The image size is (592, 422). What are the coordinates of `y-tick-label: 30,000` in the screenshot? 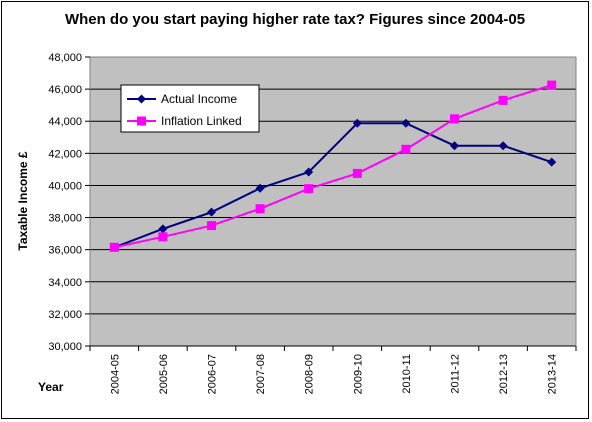 It's located at (65, 347).